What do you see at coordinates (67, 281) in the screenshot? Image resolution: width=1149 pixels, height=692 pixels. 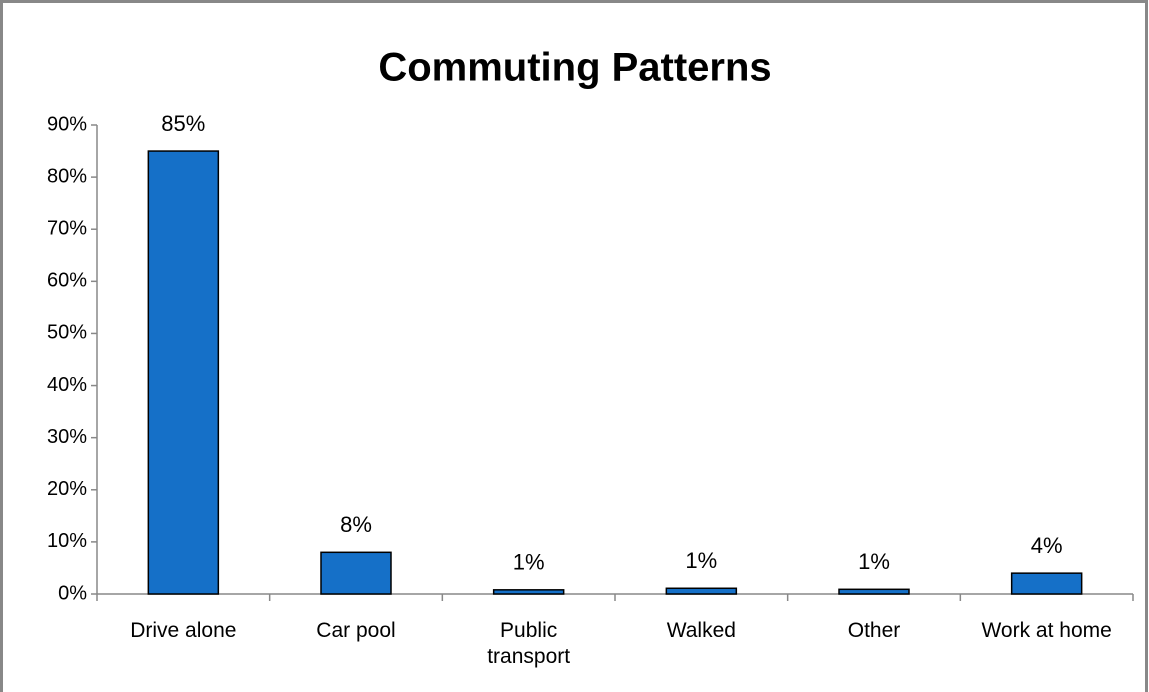 I see `y-tick-label: 60%` at bounding box center [67, 281].